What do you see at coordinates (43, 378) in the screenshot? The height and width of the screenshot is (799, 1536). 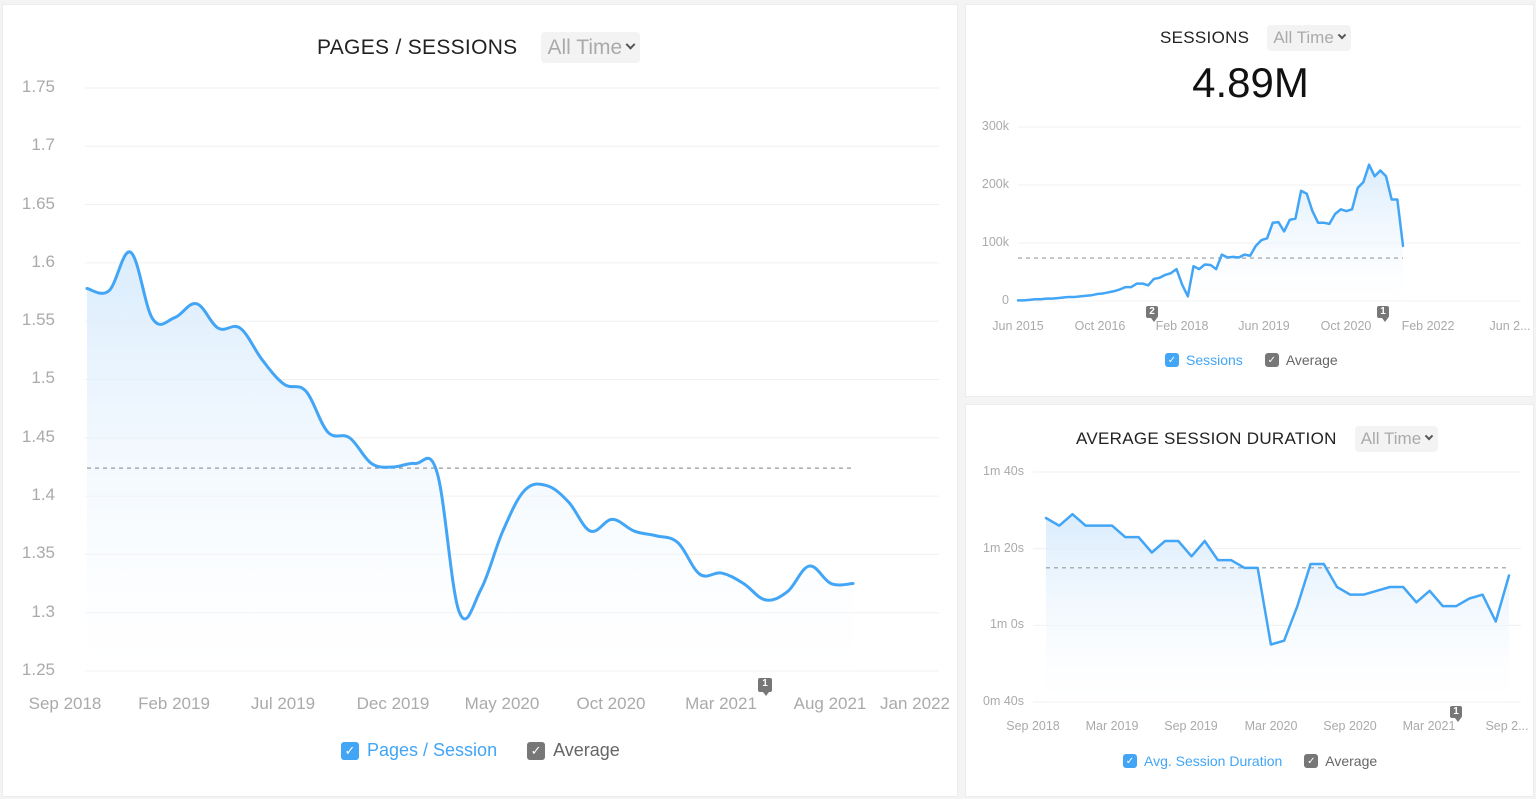 I see `y-tick-label: 1.5` at bounding box center [43, 378].